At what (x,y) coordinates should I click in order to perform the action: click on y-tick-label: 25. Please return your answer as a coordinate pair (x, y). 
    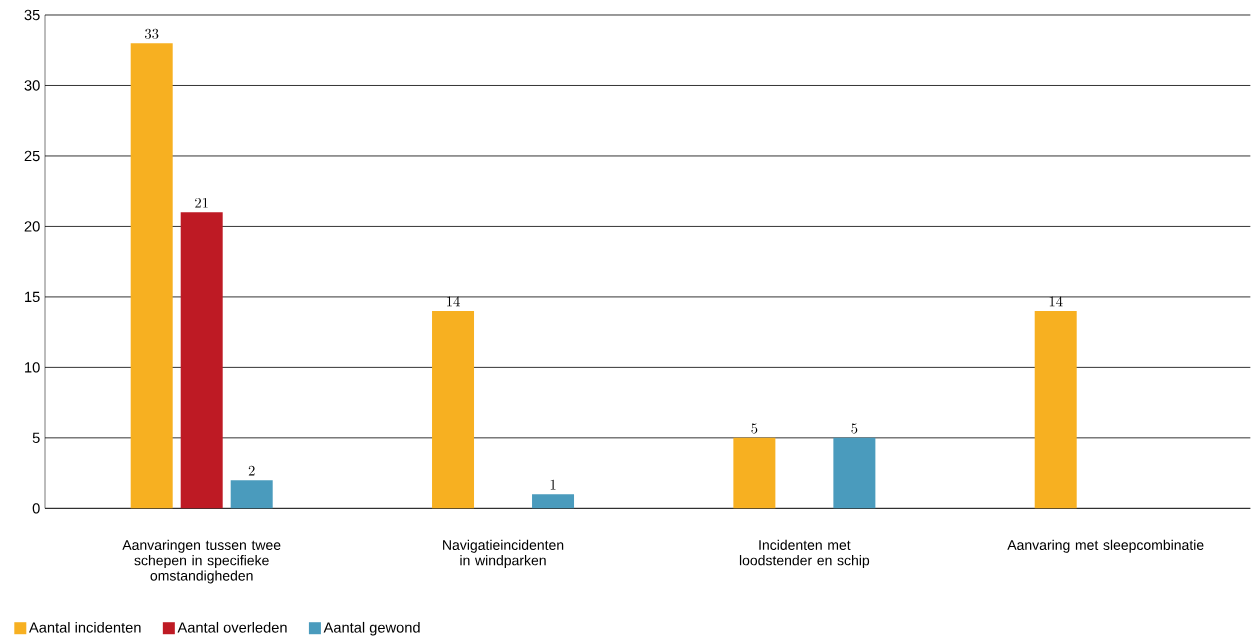
    Looking at the image, I should click on (32, 156).